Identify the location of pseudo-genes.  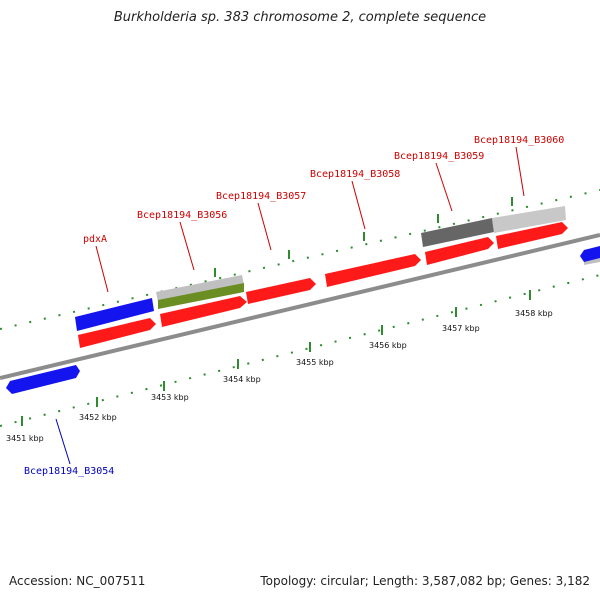
(378, 257).